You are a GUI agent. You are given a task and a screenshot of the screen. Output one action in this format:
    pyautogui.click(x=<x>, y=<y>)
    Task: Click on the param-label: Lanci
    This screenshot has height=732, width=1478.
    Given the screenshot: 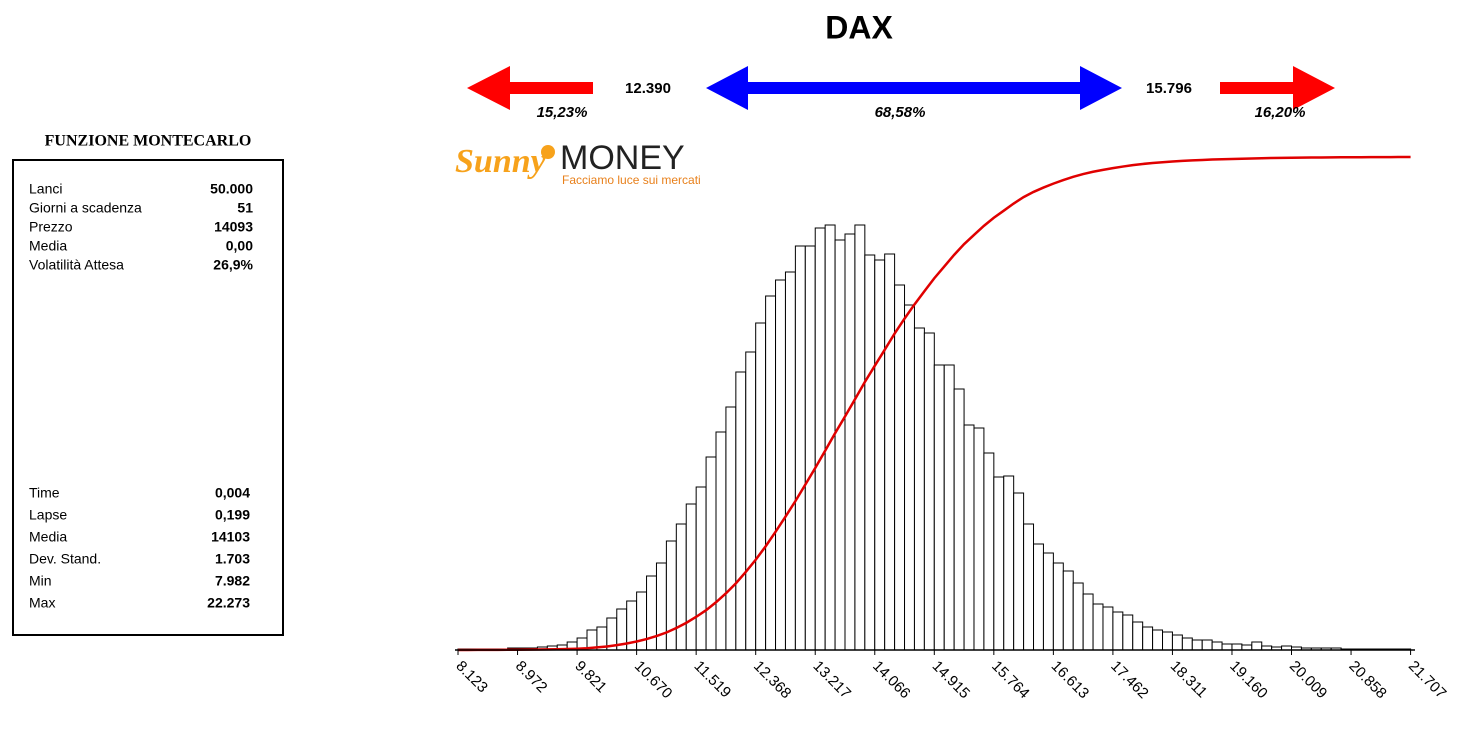 What is the action you would take?
    pyautogui.click(x=45, y=189)
    